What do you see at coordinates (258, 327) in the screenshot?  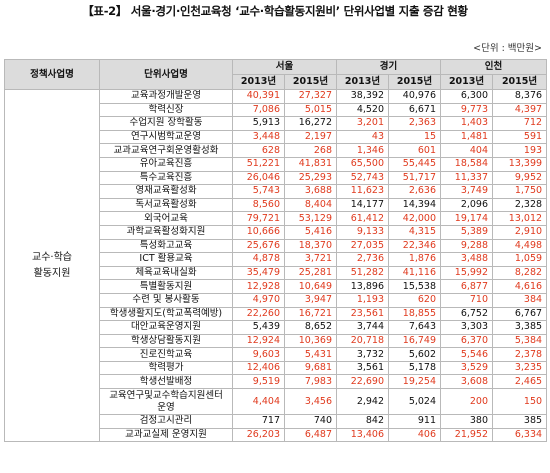 I see `value-cell: 5,439` at bounding box center [258, 327].